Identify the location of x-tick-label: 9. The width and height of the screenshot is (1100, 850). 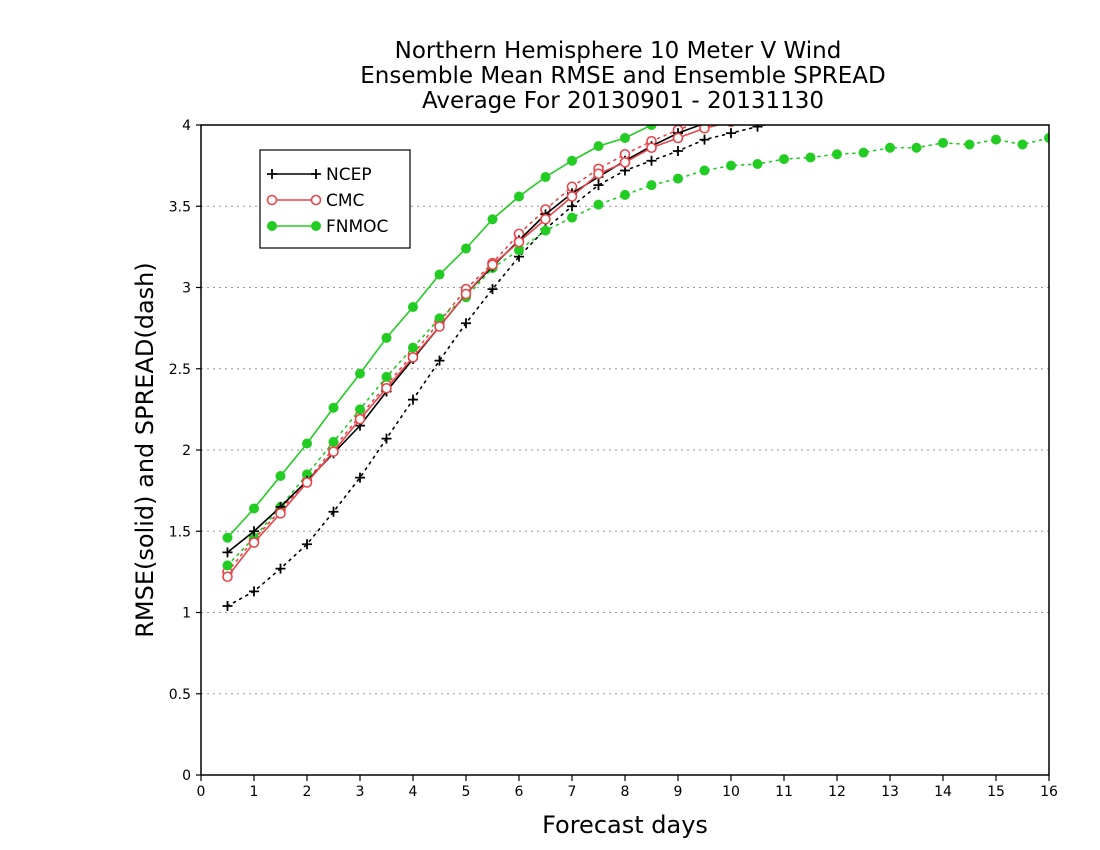
(678, 792).